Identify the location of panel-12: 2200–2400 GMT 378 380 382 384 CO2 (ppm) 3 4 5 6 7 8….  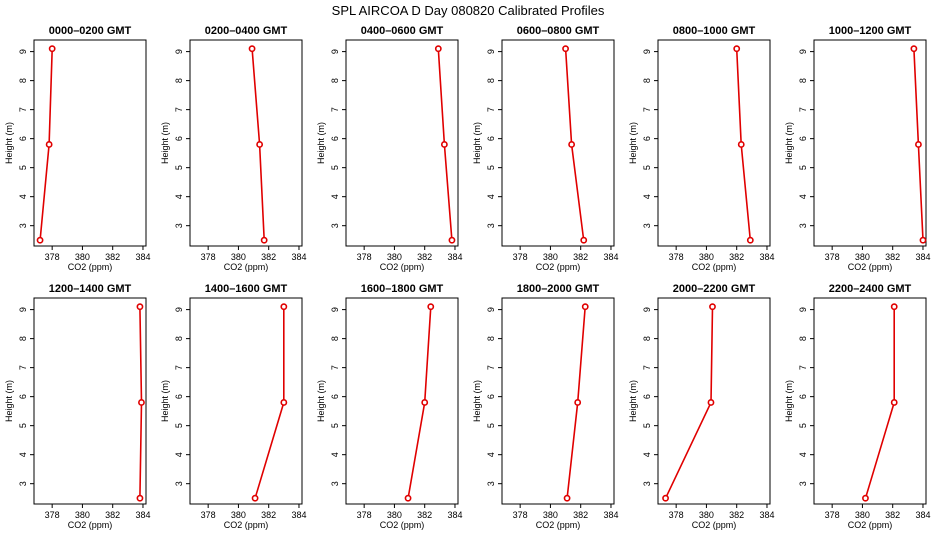
(857, 406).